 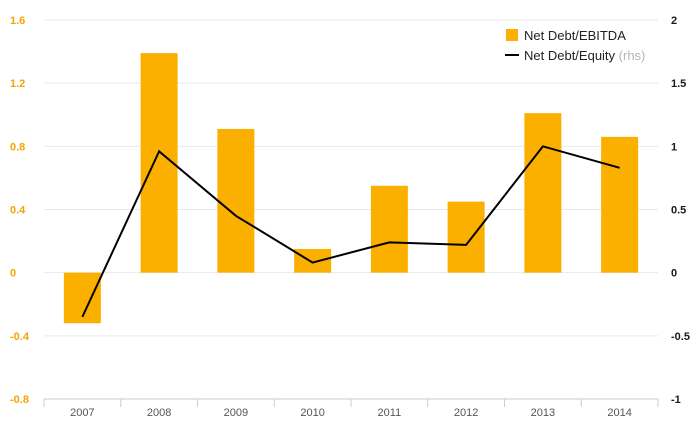 I want to click on x-tick-label: 2014, so click(x=619, y=413).